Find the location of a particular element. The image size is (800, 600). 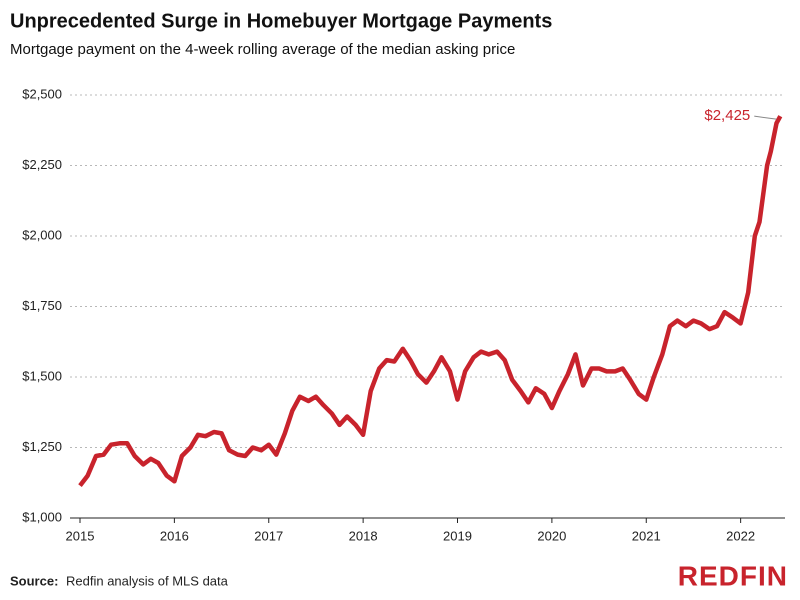

source-label: Source: is located at coordinates (34, 580).